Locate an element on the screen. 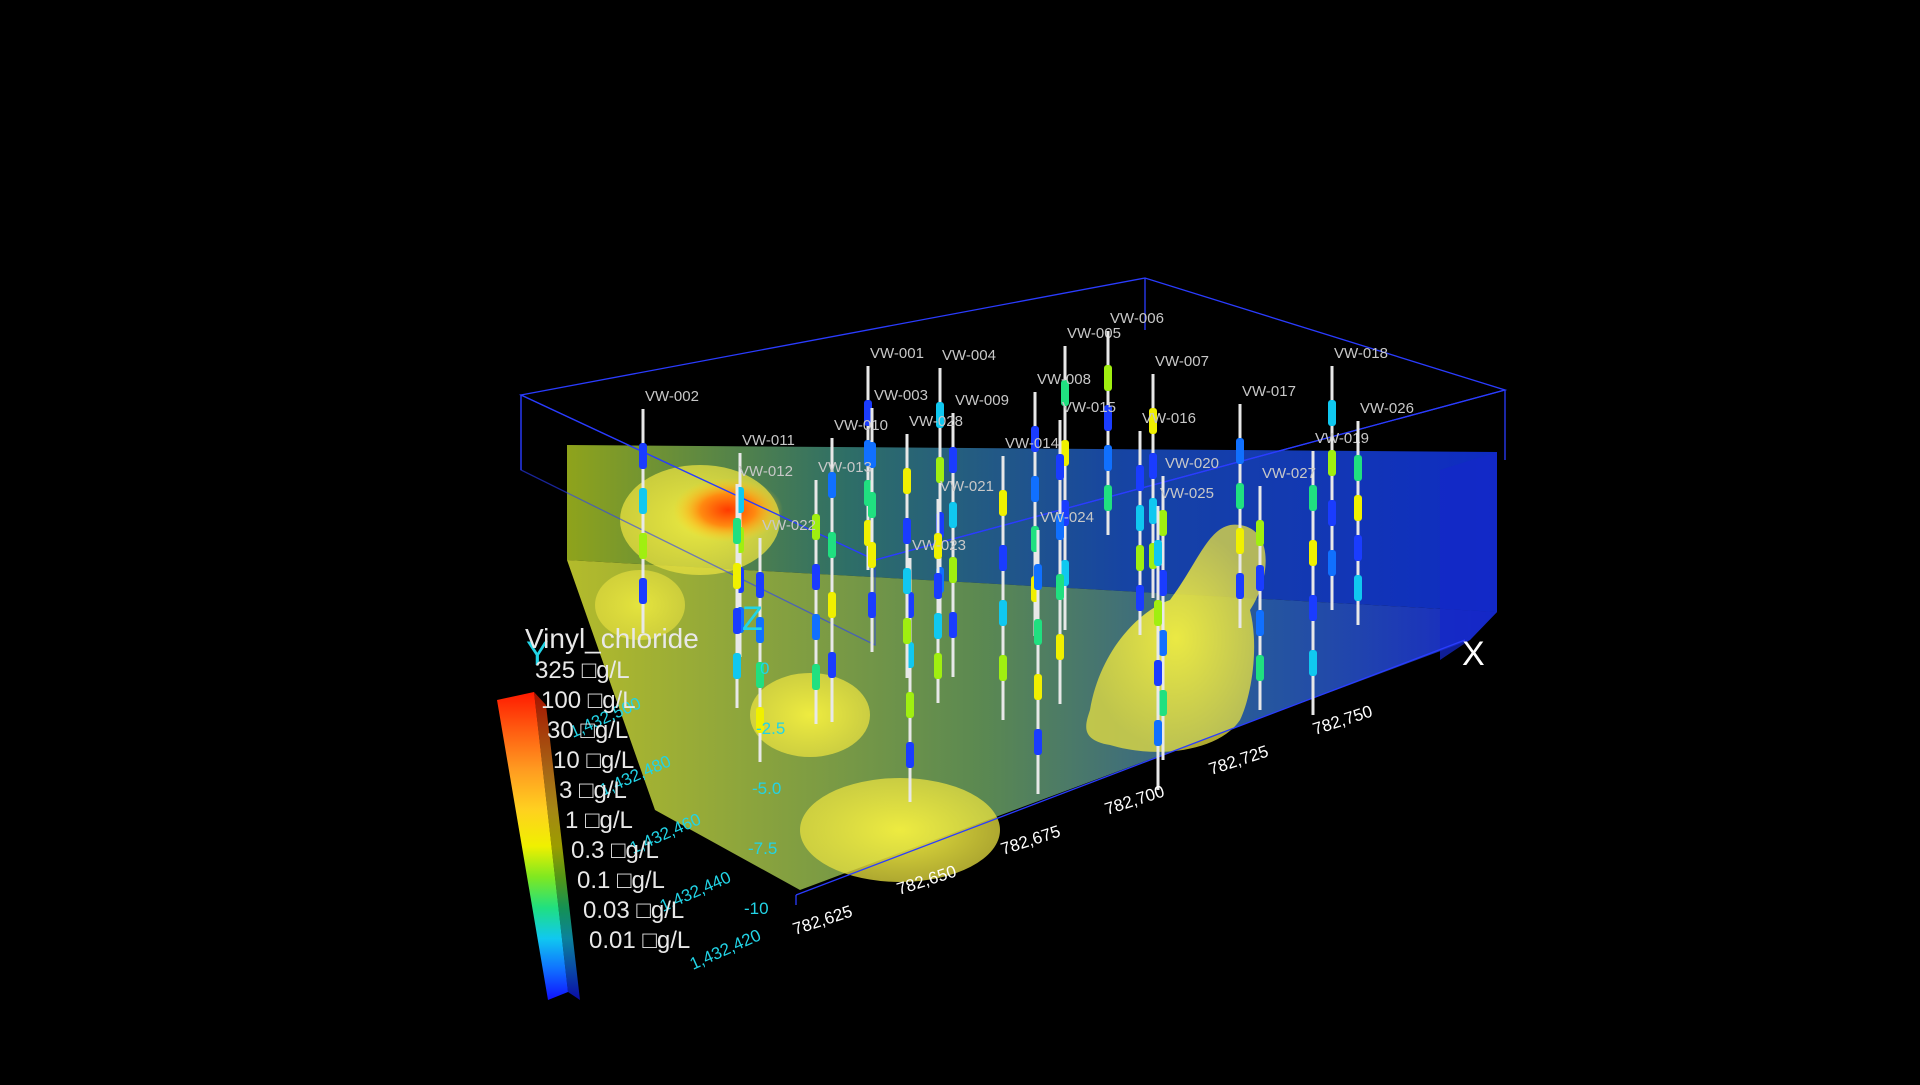  well-label: VW-003 is located at coordinates (901, 395).